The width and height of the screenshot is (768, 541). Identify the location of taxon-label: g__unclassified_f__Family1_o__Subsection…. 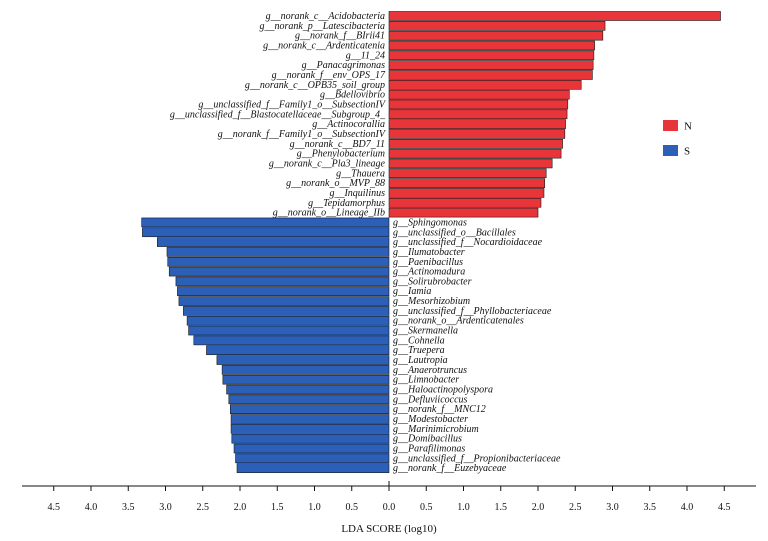
(292, 104).